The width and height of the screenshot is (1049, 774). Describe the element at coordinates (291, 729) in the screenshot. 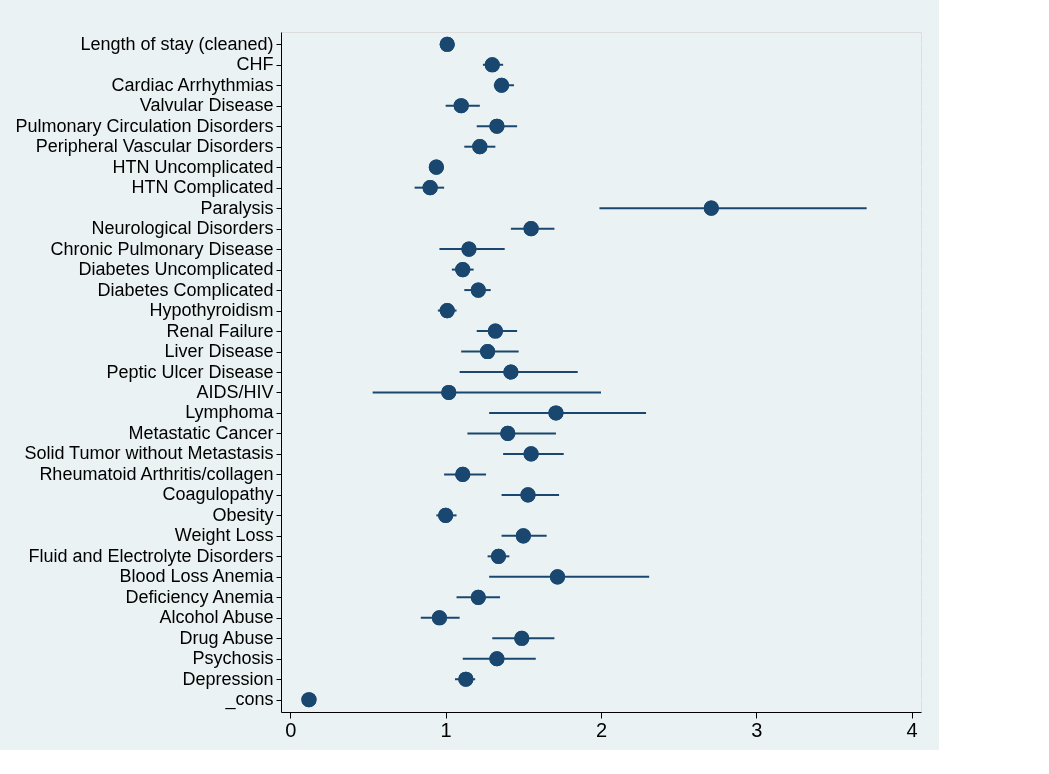

I see `x-tick-label: 0` at that location.